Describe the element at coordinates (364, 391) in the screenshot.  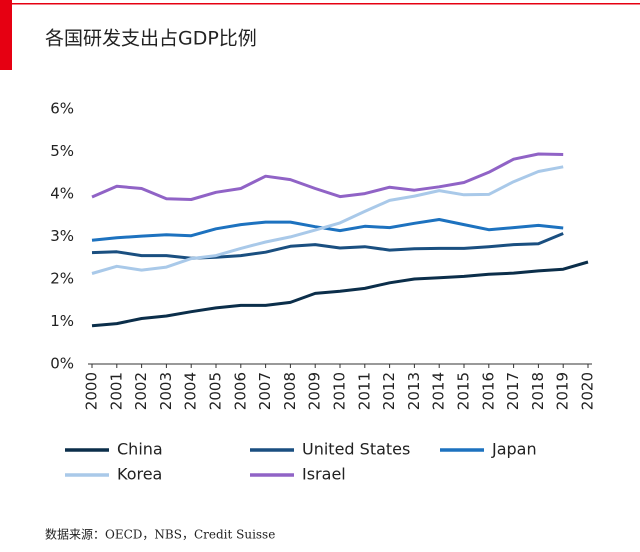
I see `x-tick-label: 2011` at that location.